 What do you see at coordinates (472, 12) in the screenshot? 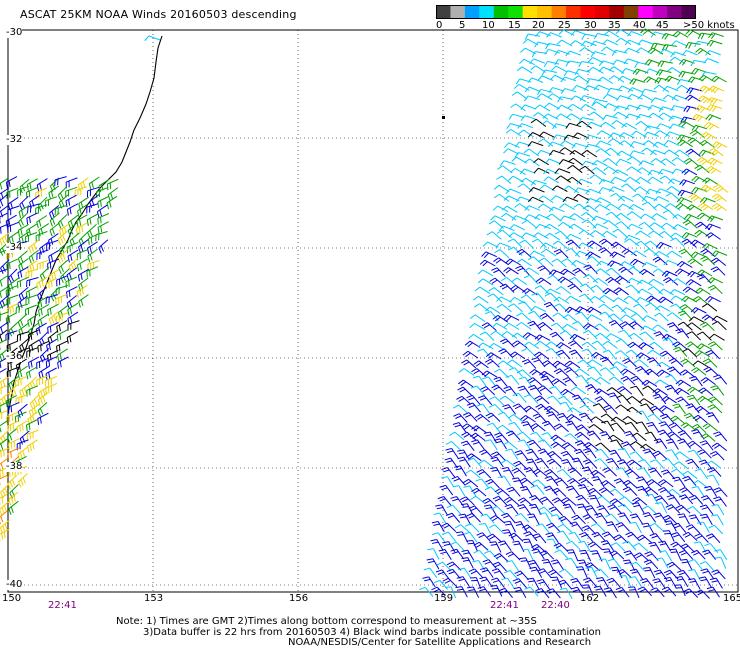
I see `colorbar-swatch` at bounding box center [472, 12].